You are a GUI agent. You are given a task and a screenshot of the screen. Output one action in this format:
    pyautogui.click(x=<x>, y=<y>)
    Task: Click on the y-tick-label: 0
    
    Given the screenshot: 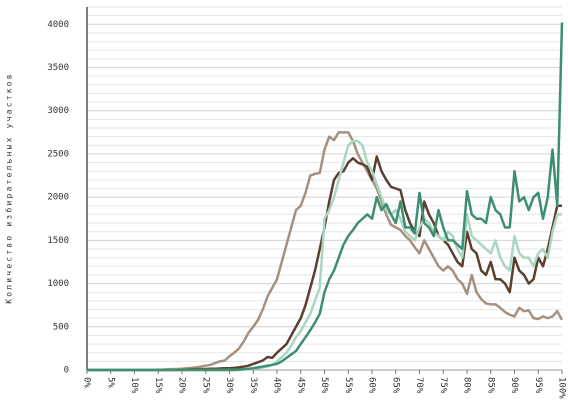 What is the action you would take?
    pyautogui.click(x=66, y=371)
    